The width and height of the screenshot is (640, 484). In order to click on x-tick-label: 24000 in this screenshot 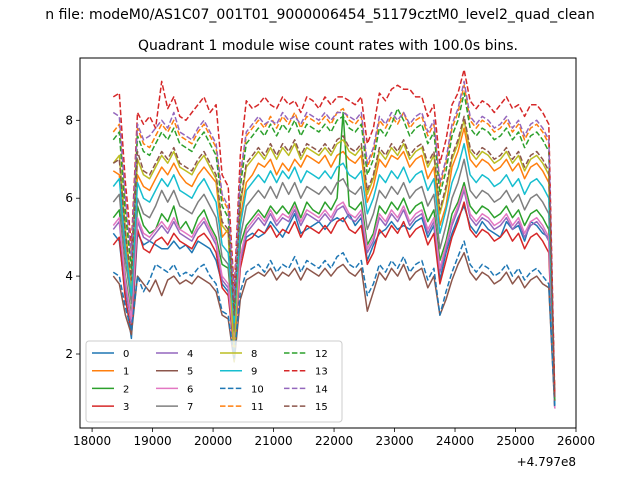, I will do `click(455, 441)`.